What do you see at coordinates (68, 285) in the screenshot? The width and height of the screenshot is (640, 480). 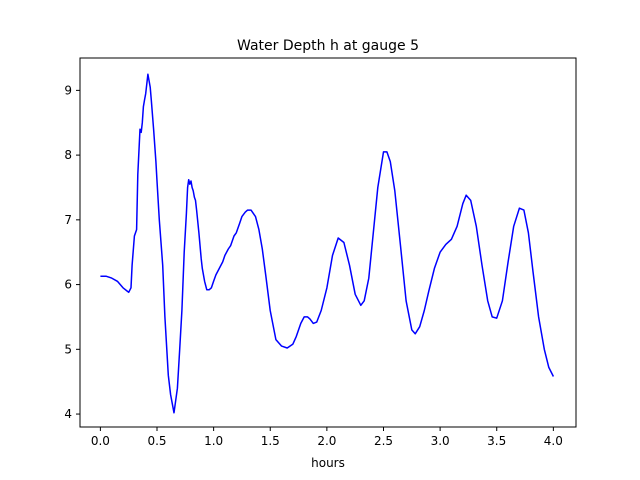 I see `y-tick-label: 6` at bounding box center [68, 285].